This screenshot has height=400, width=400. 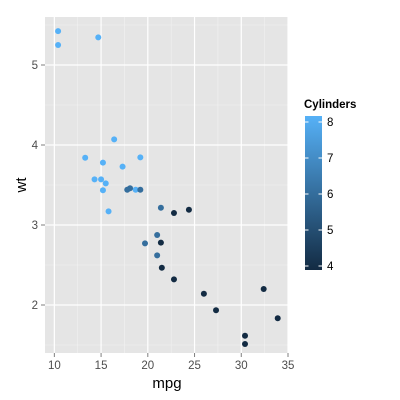 I want to click on legend-break-label: 7, so click(x=330, y=159).